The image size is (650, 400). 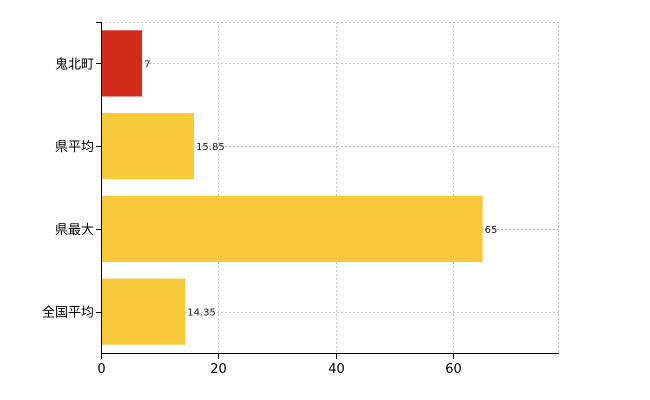 I want to click on data-label: 15.85, so click(x=210, y=147).